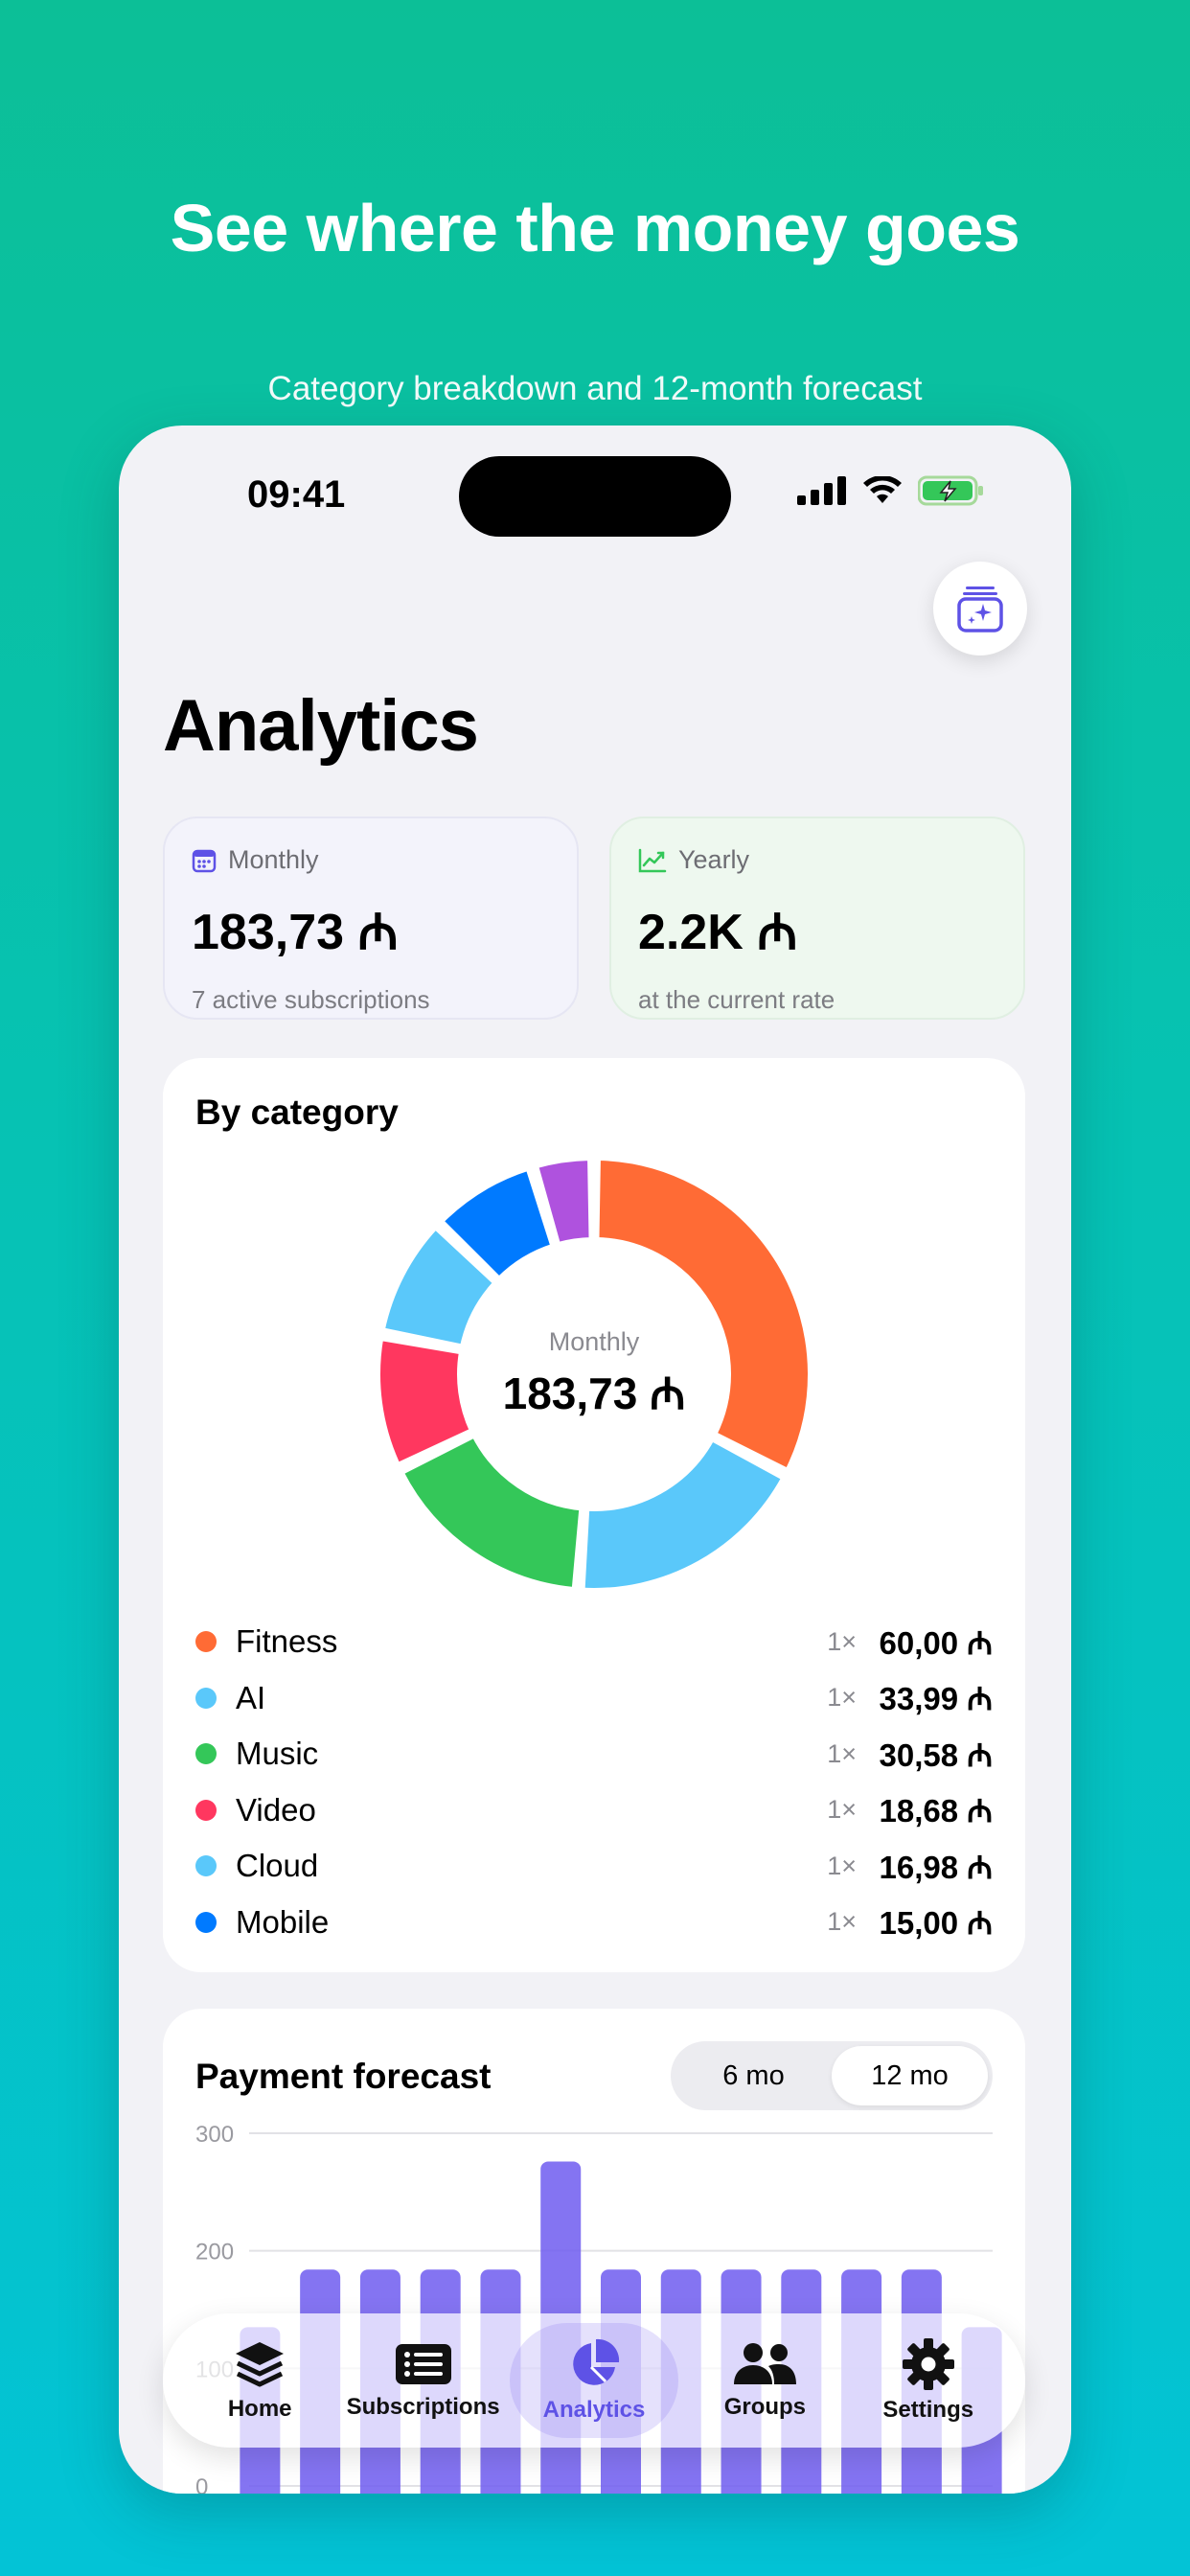 The image size is (1190, 2576). I want to click on tab-label: Analytics, so click(594, 2410).